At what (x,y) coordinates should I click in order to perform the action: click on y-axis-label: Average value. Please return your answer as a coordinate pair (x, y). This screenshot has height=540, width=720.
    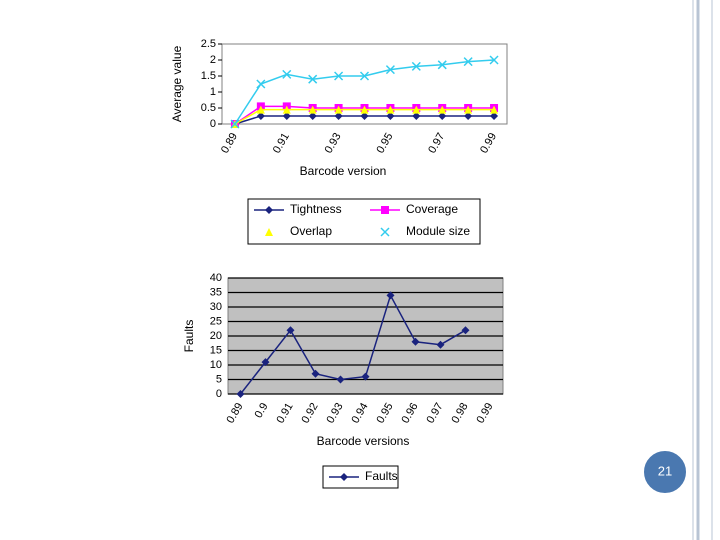
    Looking at the image, I should click on (177, 83).